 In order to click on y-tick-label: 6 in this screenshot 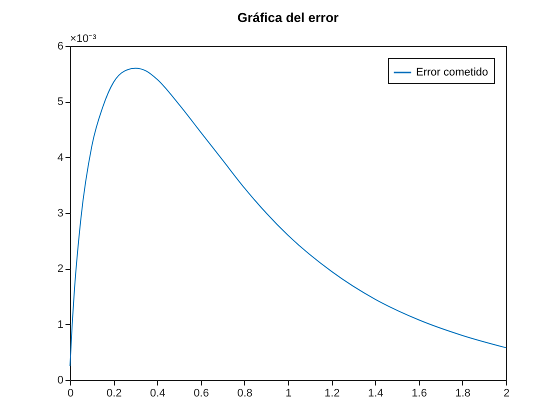, I will do `click(60, 46)`.